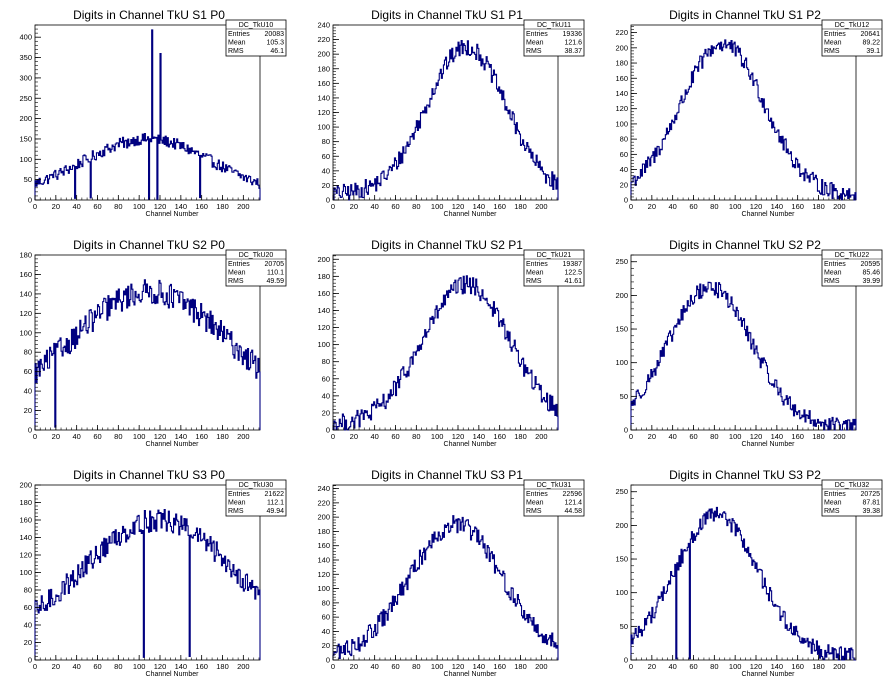 The image size is (896, 690). Describe the element at coordinates (275, 34) in the screenshot. I see `stats-entries-value: 20083` at that location.